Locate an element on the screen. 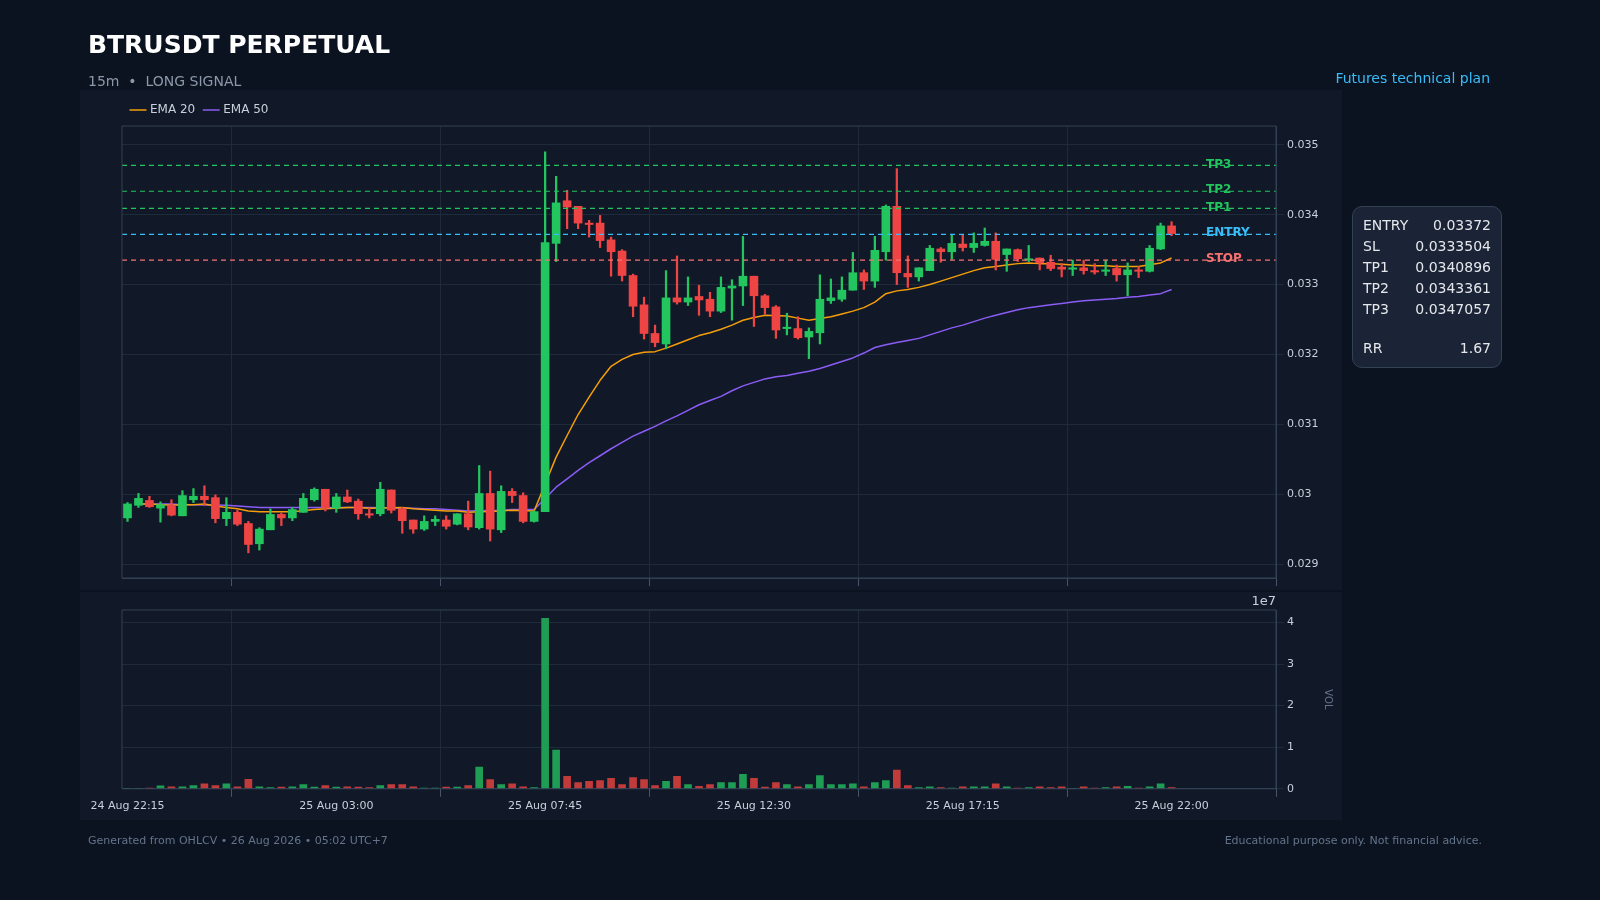 This screenshot has width=1600, height=900. text: SL 0.0333504 is located at coordinates (1427, 246).